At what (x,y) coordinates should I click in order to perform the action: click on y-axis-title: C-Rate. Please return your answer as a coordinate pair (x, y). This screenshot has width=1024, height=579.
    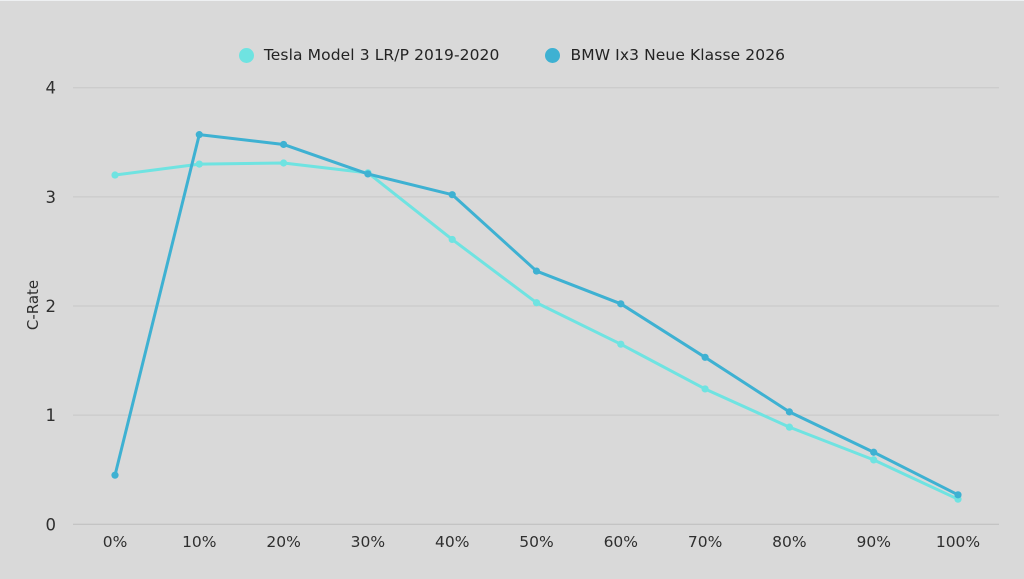
    Looking at the image, I should click on (33, 305).